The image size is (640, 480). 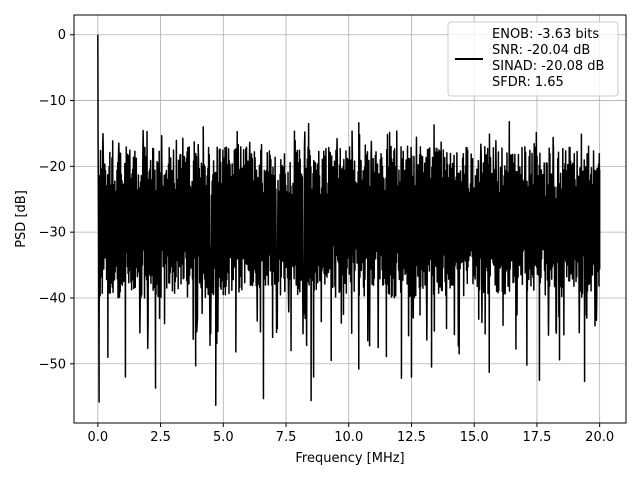 I want to click on x-tick-label: 20.0, so click(x=599, y=437).